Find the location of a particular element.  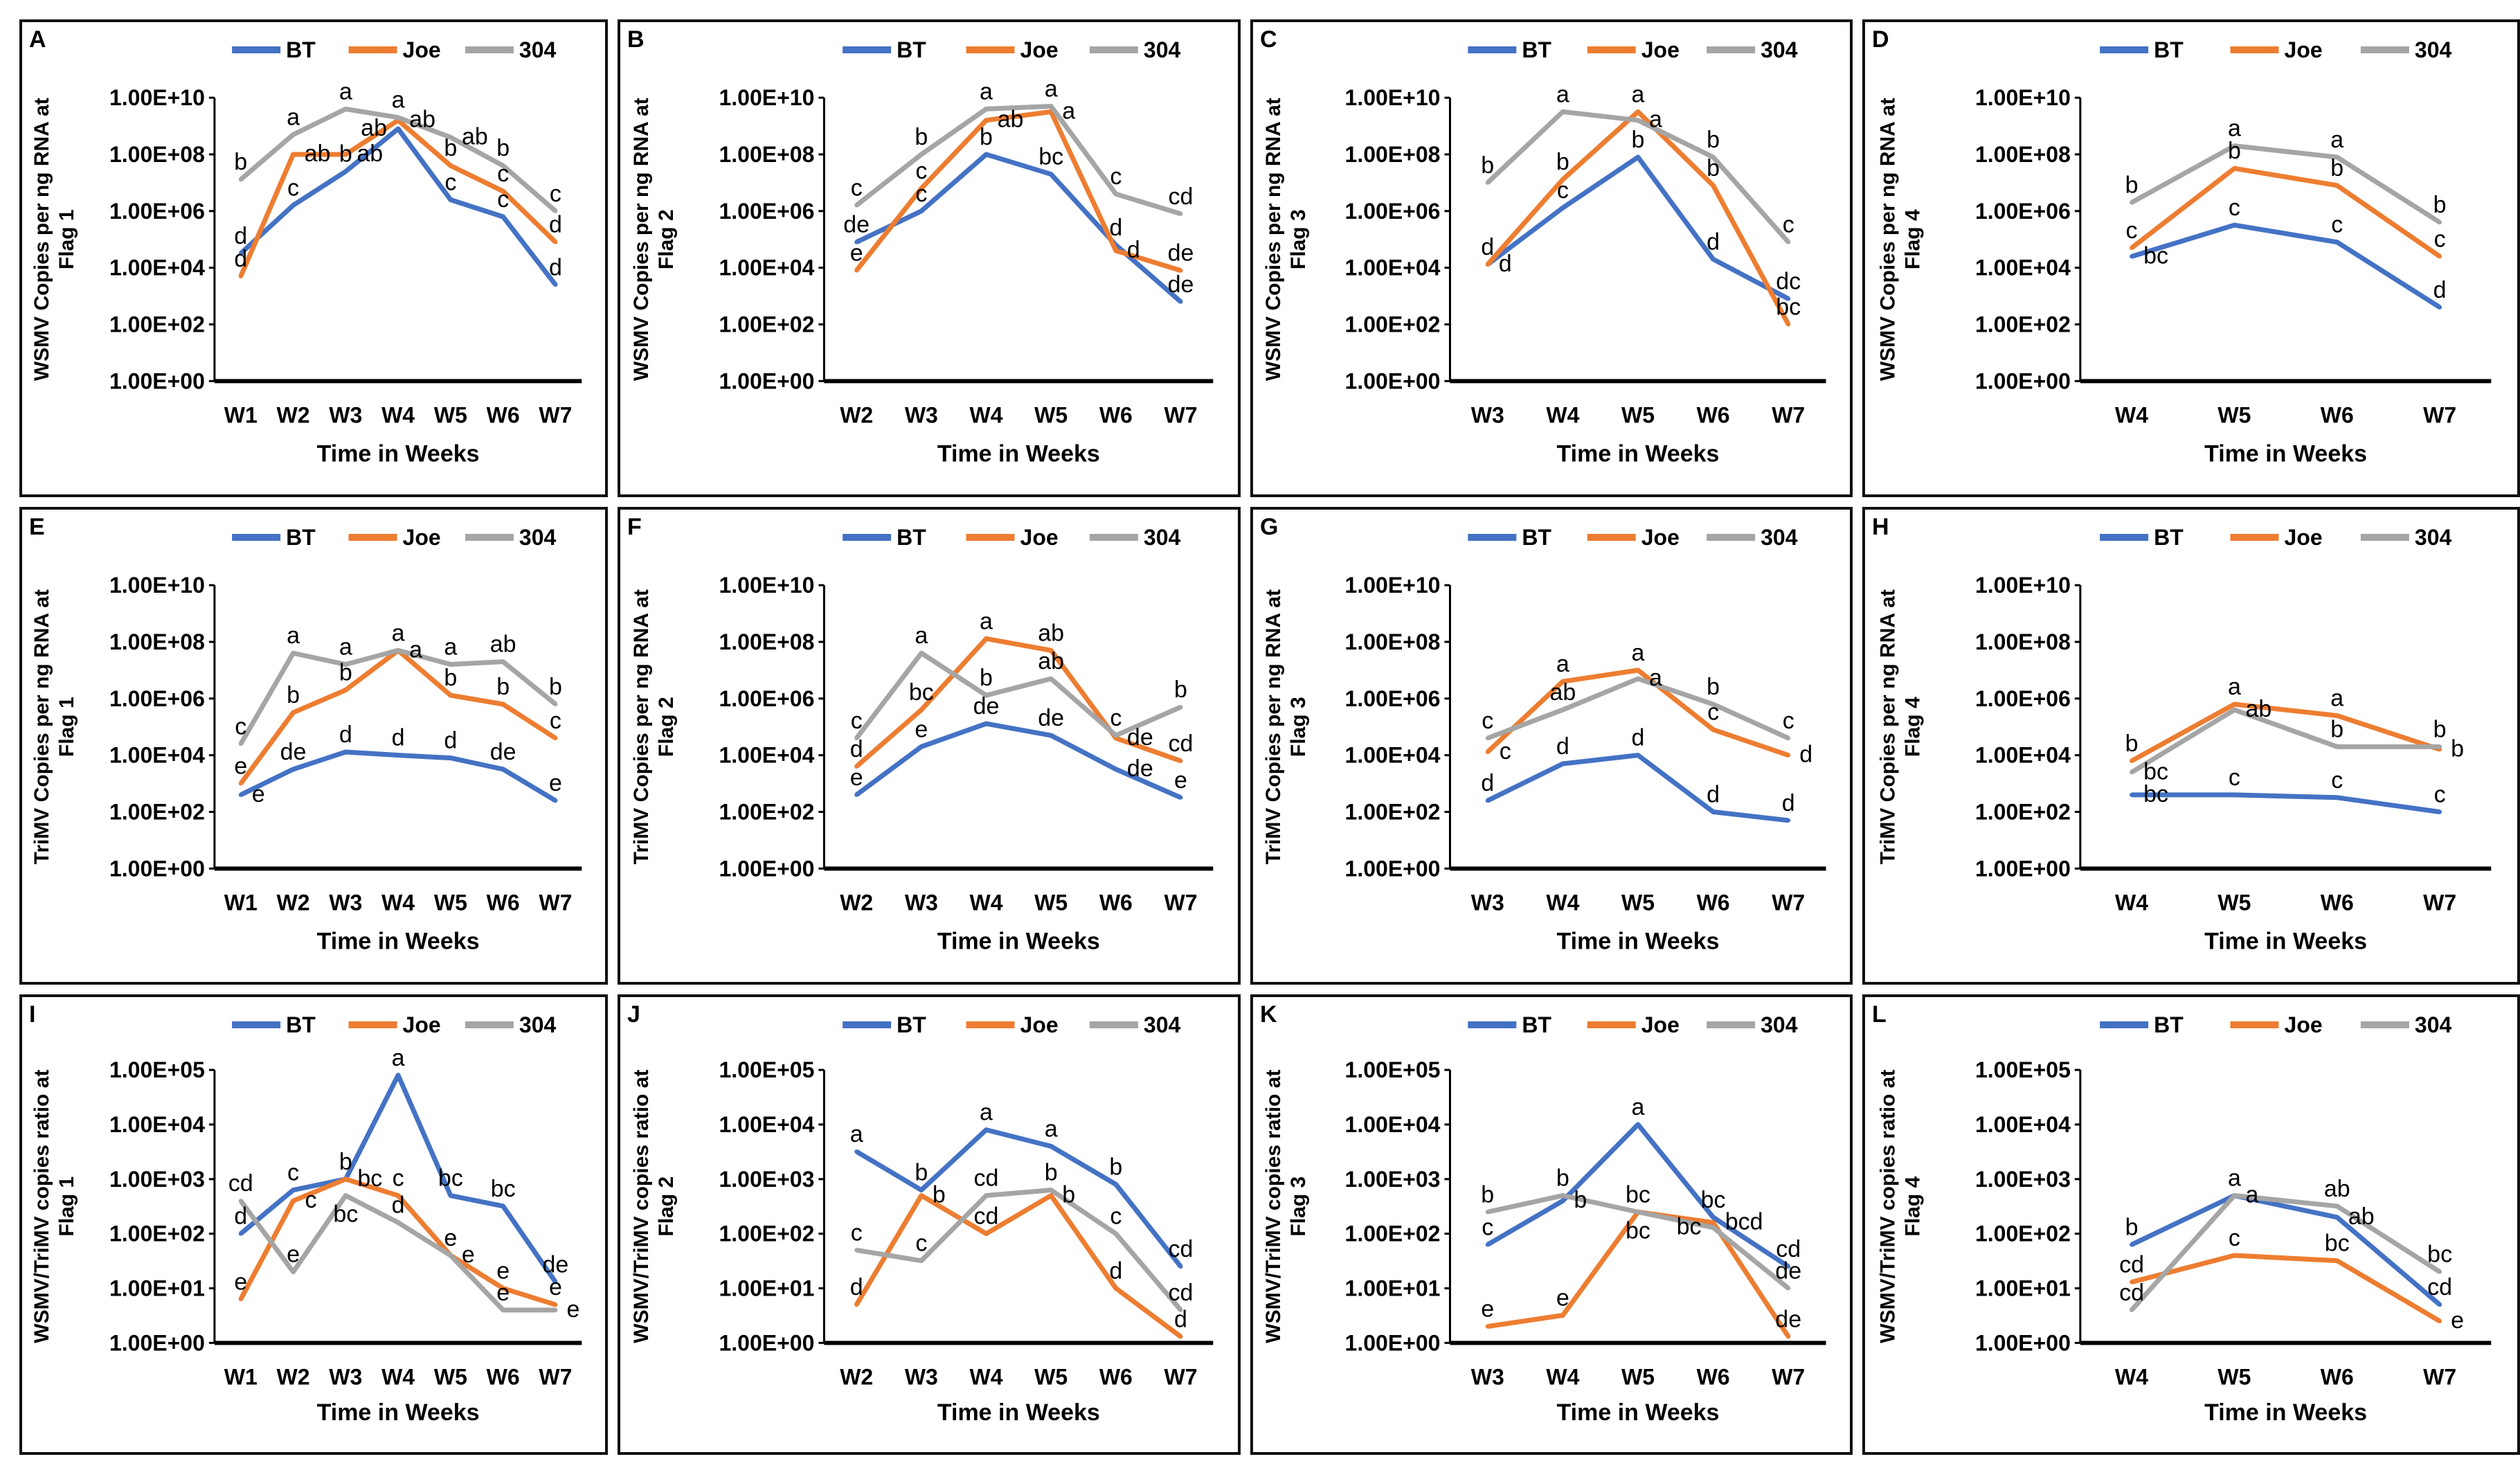

x-axis-title: Time in Weeks is located at coordinates (1018, 941).